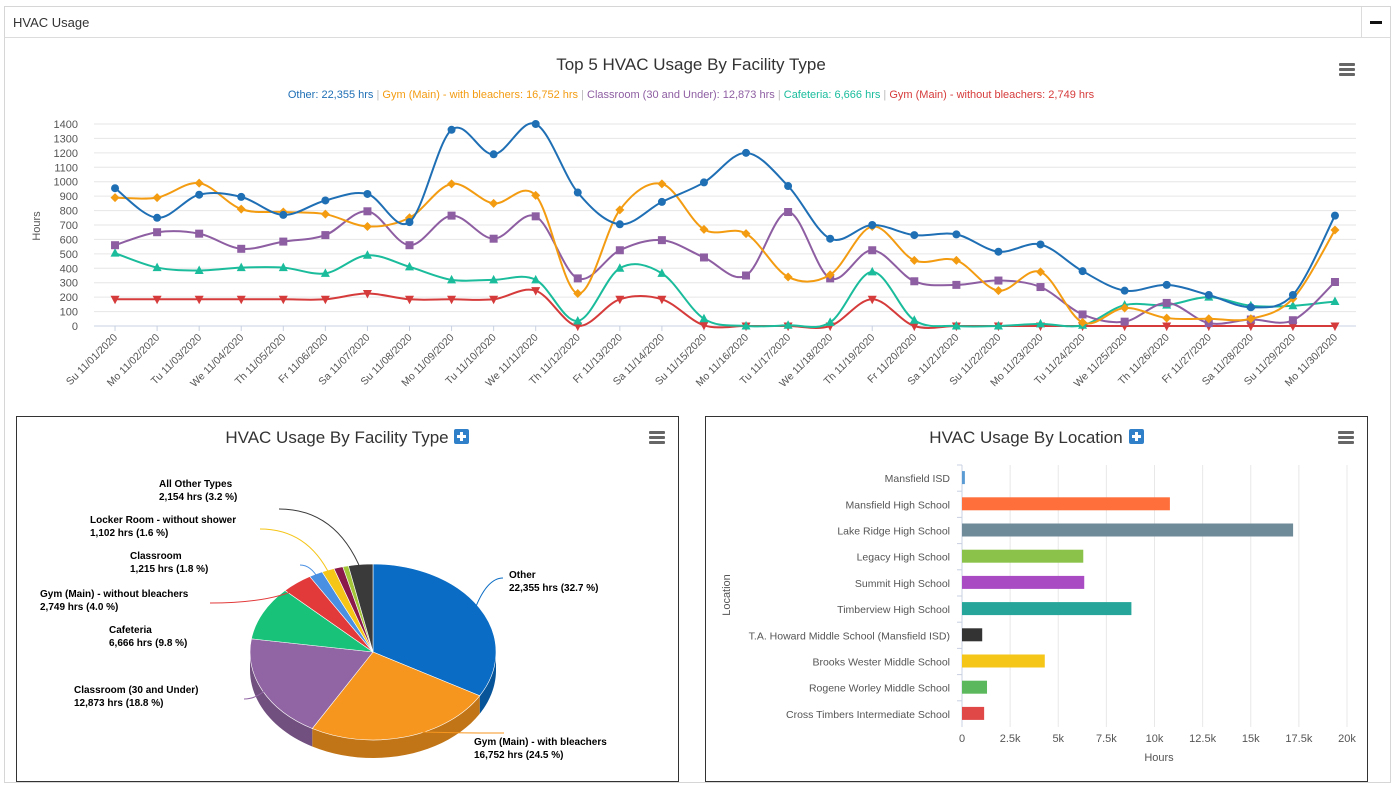 The height and width of the screenshot is (786, 1400). I want to click on pie-slice-other, so click(434, 630).